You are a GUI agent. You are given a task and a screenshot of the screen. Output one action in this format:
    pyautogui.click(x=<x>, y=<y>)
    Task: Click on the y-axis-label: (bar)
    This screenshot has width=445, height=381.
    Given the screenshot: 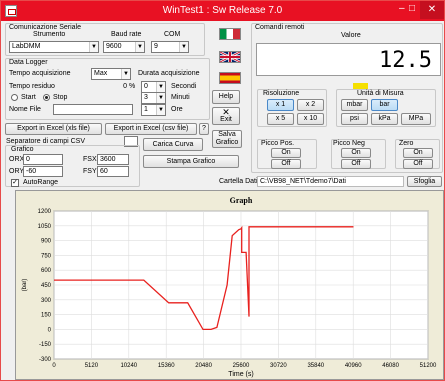 What is the action you would take?
    pyautogui.click(x=25, y=285)
    